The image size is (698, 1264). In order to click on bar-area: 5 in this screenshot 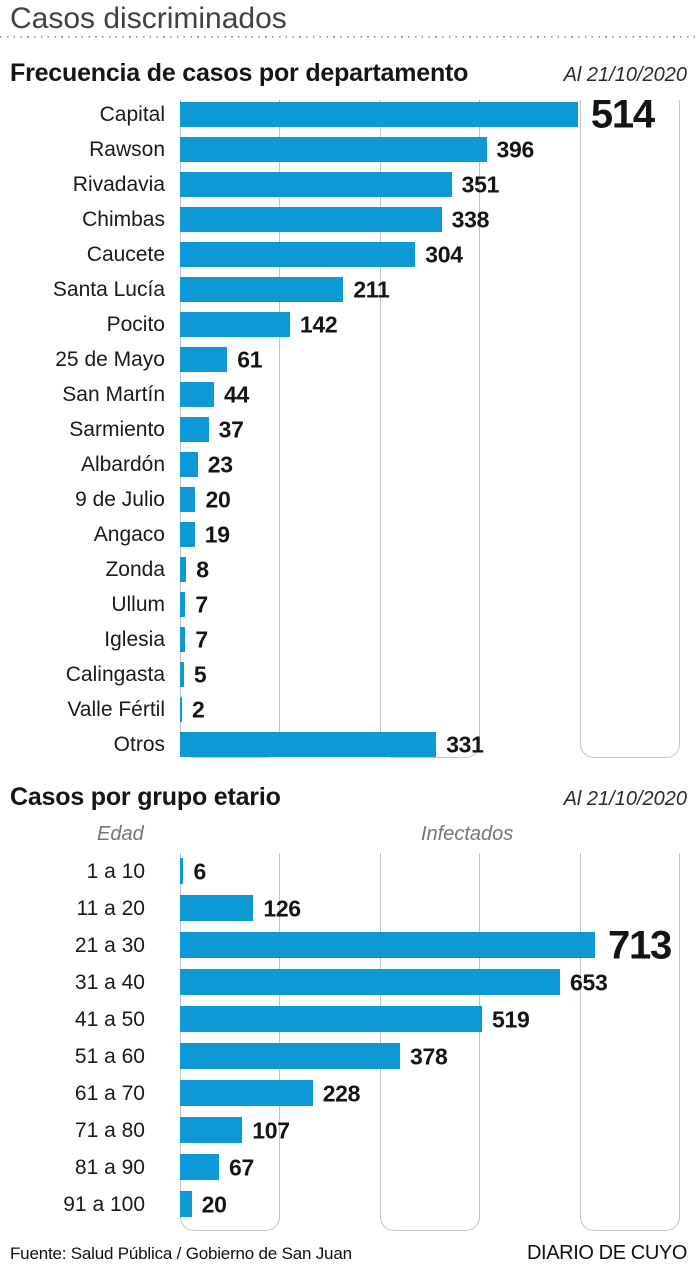, I will do `click(439, 674)`.